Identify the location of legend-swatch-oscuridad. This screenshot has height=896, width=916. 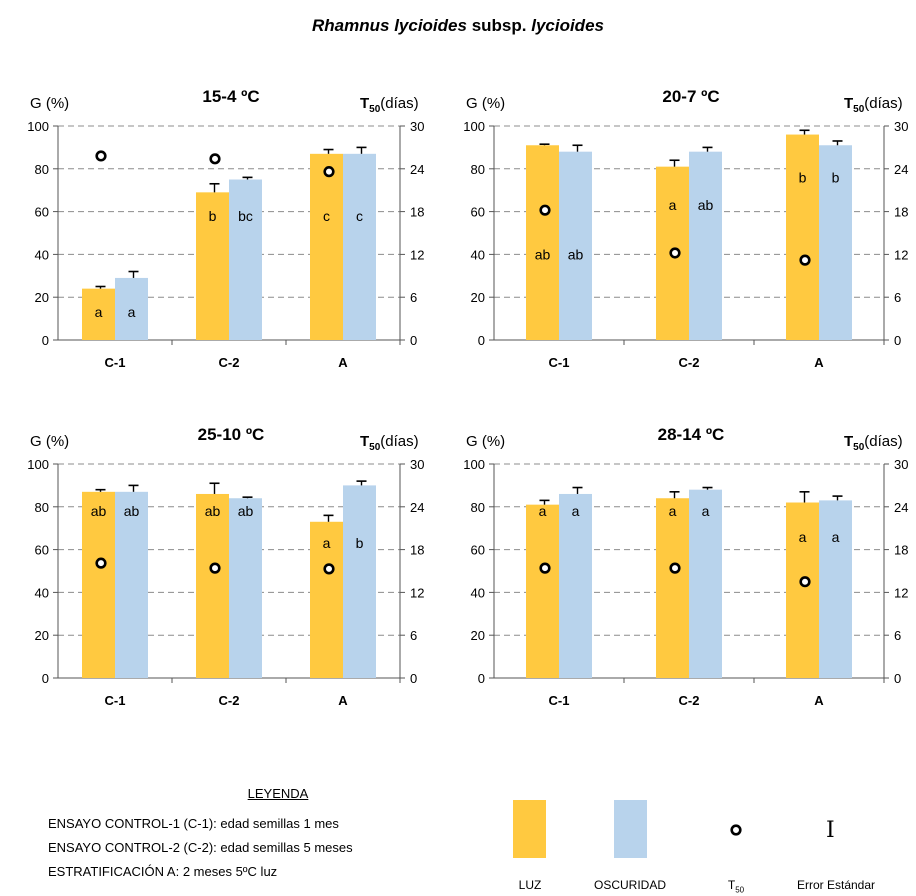
(630, 829).